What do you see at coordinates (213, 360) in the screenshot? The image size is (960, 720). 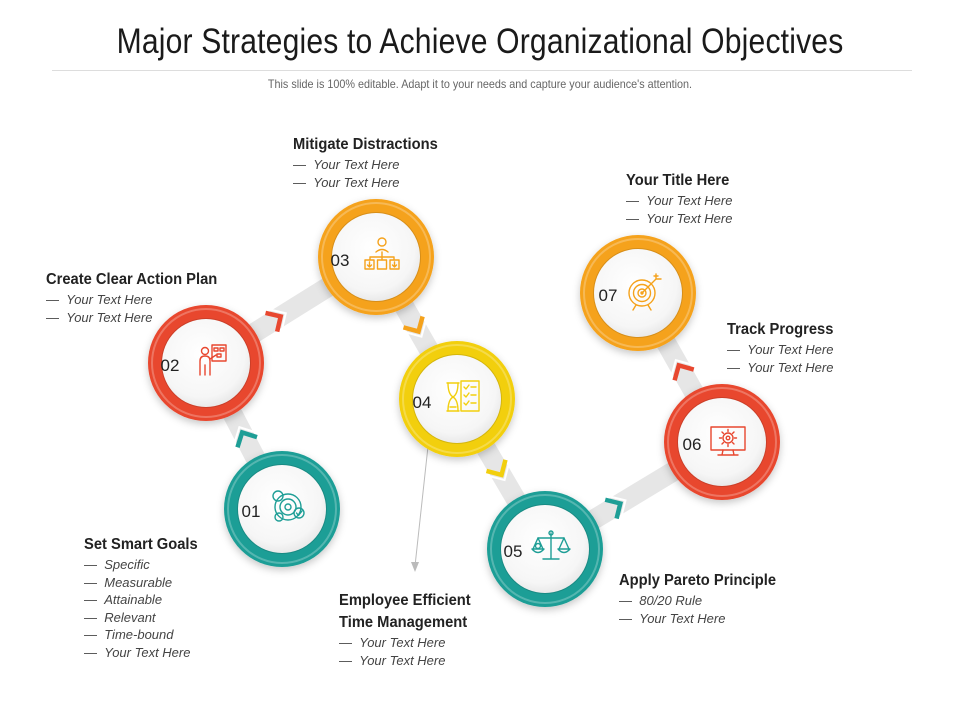 I see `presenter-board-icon` at bounding box center [213, 360].